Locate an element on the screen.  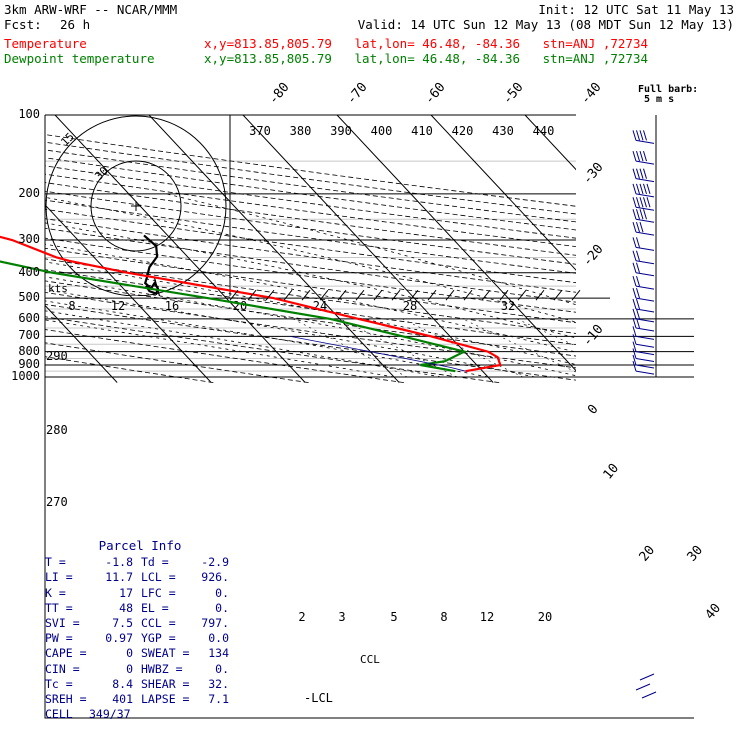
isotherm-label: 40 is located at coordinates (714, 612).